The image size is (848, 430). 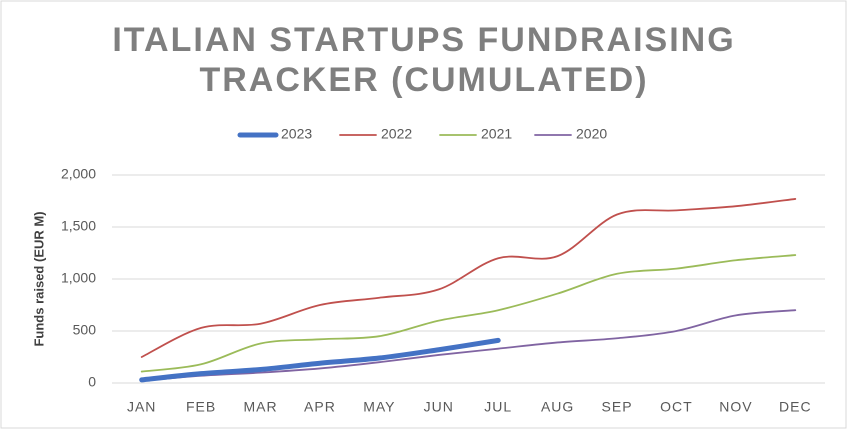 What do you see at coordinates (92, 382) in the screenshot?
I see `y-tick-label: 0` at bounding box center [92, 382].